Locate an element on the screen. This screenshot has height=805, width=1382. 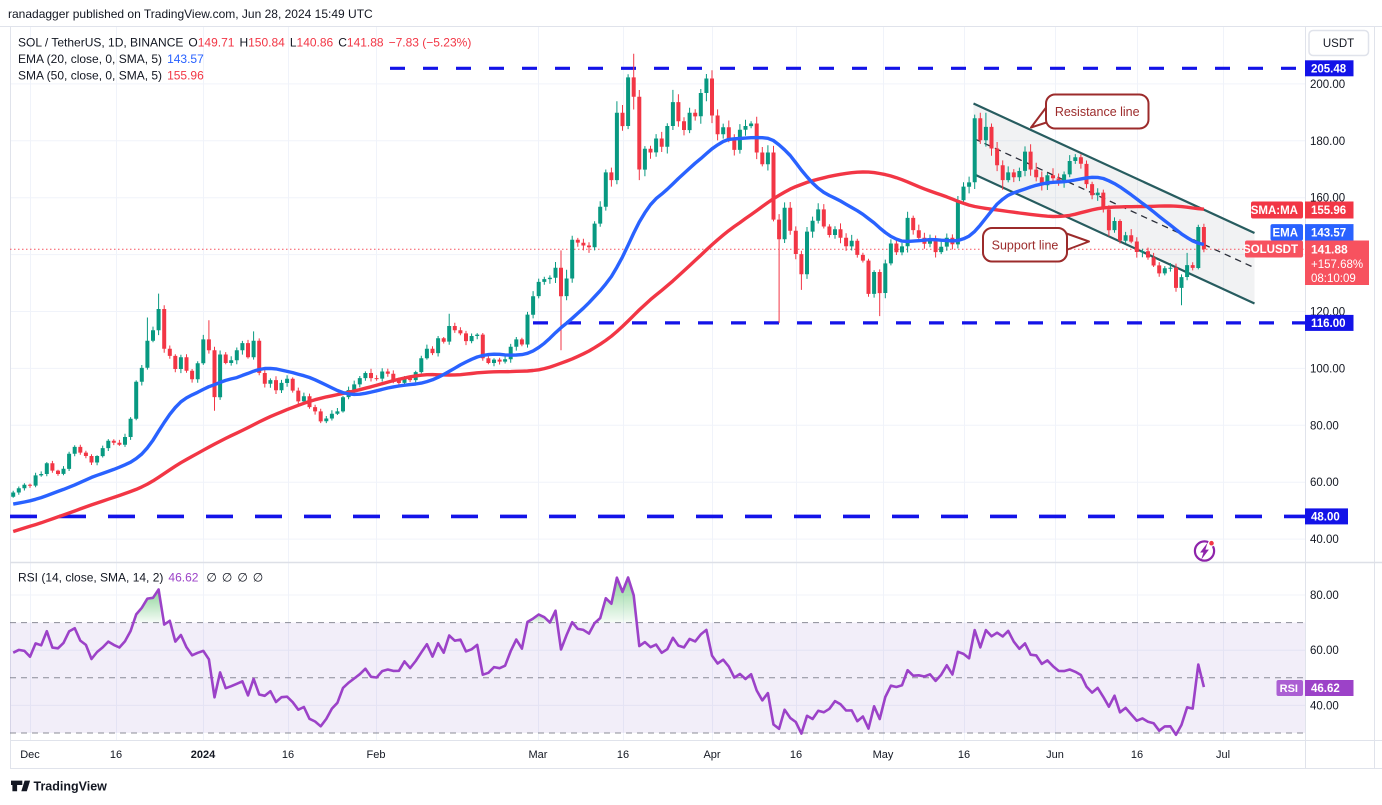
svg-text: Jul is located at coordinates (1223, 755).